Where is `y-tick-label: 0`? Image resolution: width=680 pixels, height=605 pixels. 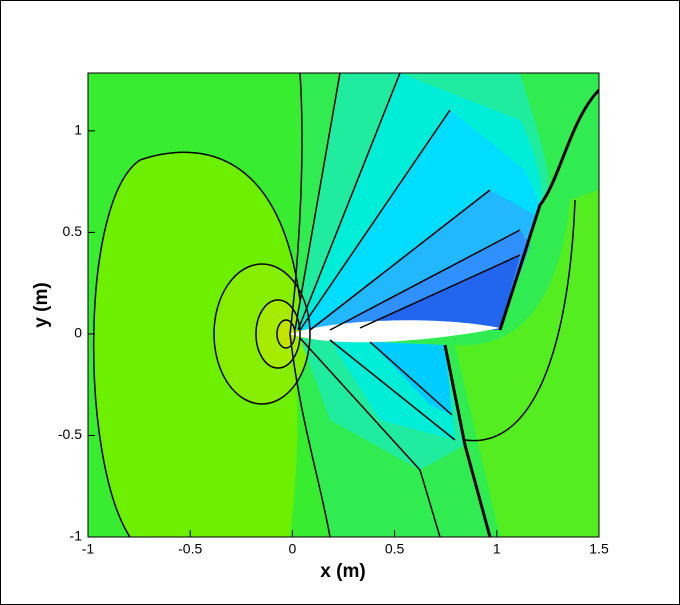
y-tick-label: 0 is located at coordinates (78, 333).